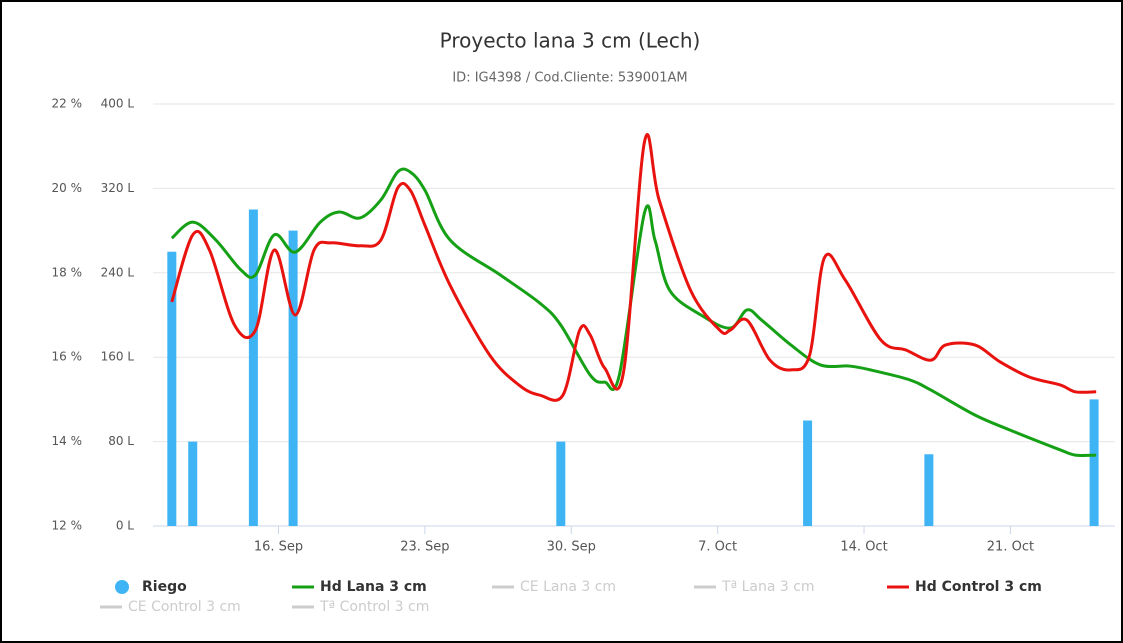 The height and width of the screenshot is (643, 1123). Describe the element at coordinates (571, 547) in the screenshot. I see `x-tick-label: 30. Sep` at that location.